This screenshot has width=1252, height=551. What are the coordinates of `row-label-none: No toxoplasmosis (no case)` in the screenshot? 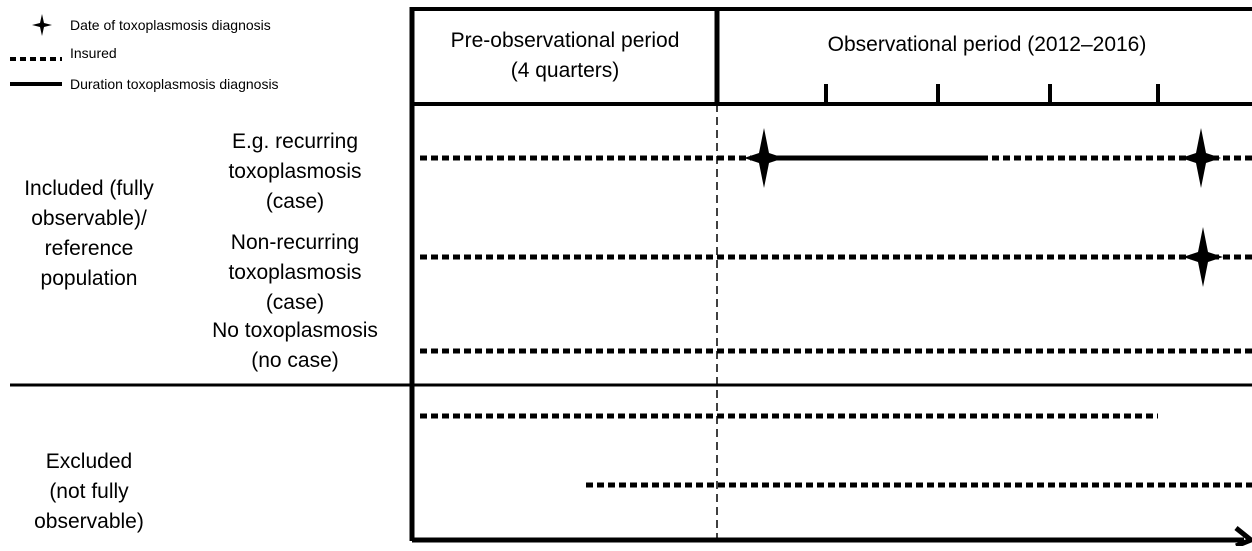 It's located at (295, 345).